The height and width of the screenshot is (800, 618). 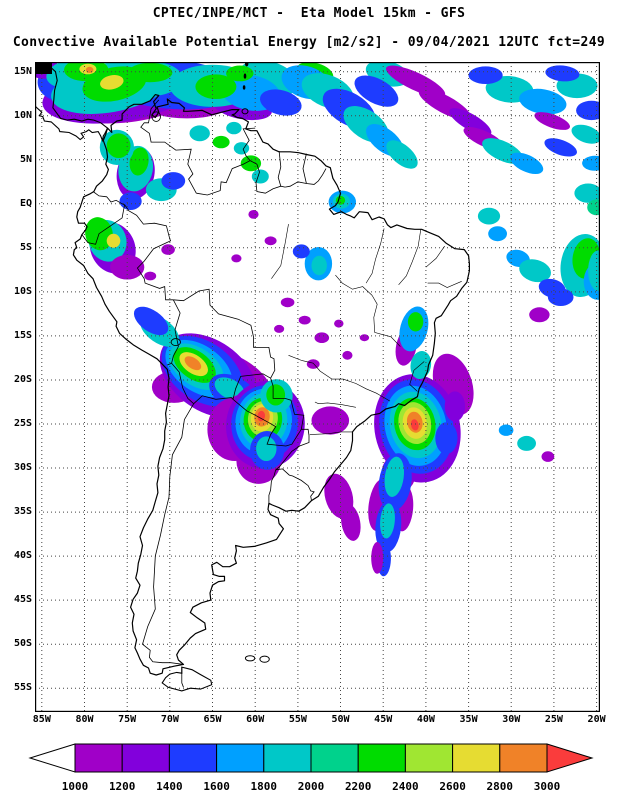 What do you see at coordinates (187, 679) in the screenshot?
I see `coastline-tierra-del-fuego` at bounding box center [187, 679].